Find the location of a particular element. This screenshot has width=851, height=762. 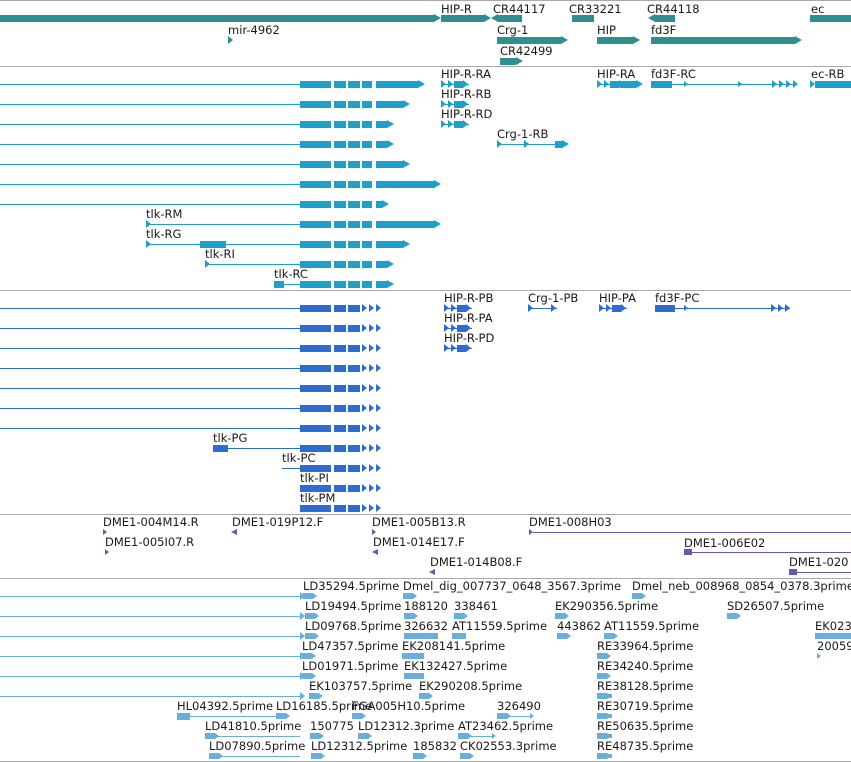

est-label: LD07890.5prime is located at coordinates (257, 746).